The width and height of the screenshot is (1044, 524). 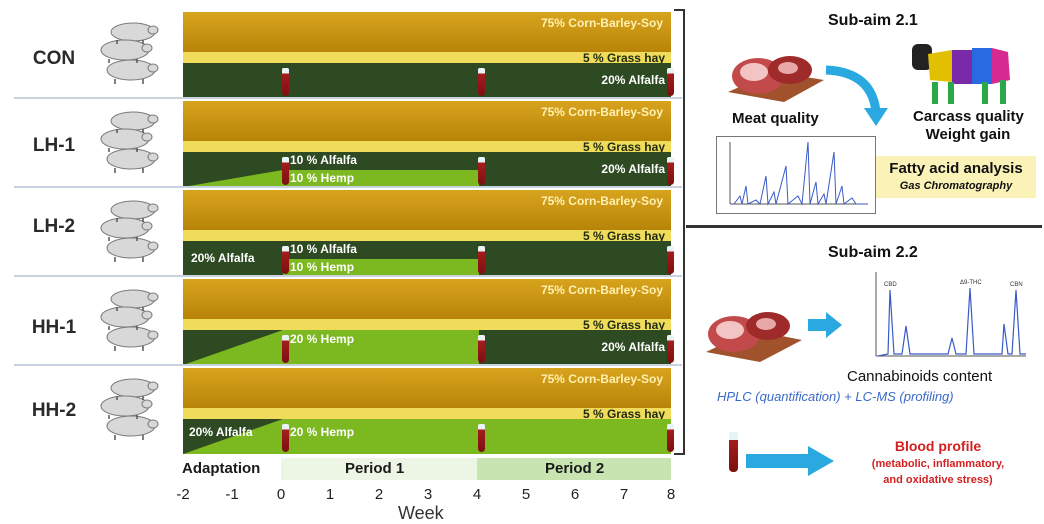 What do you see at coordinates (796, 175) in the screenshot?
I see `gc-chromatogram` at bounding box center [796, 175].